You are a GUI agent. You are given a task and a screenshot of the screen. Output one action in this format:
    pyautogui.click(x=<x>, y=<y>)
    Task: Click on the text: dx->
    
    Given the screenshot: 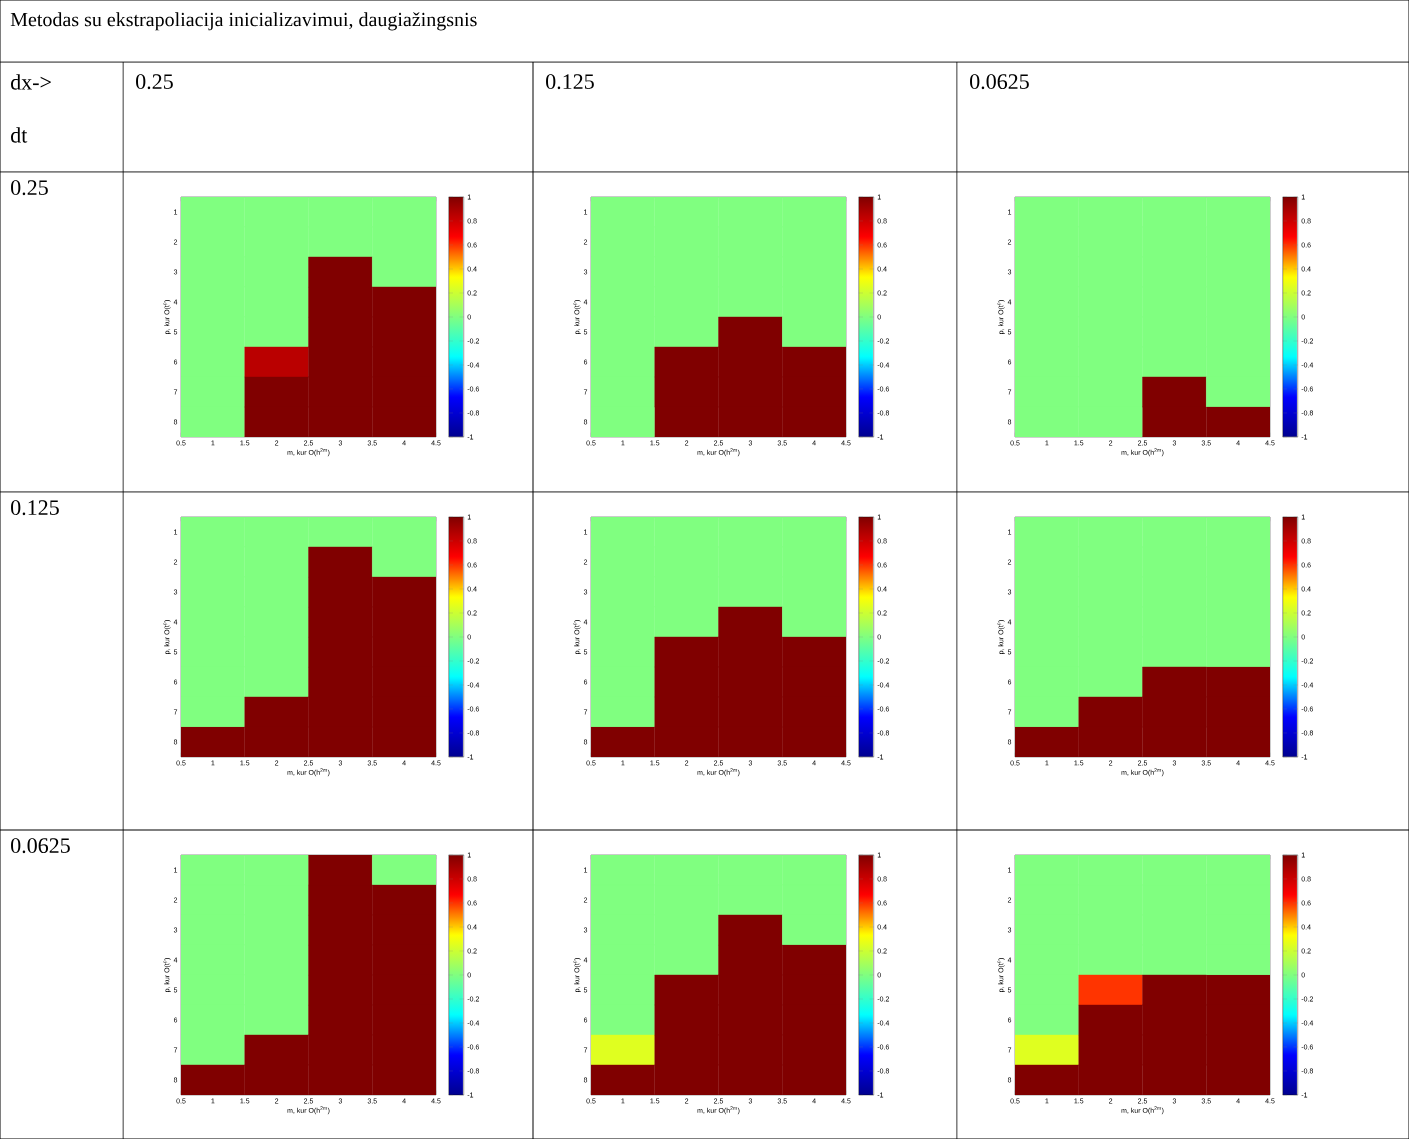 What is the action you would take?
    pyautogui.click(x=31, y=82)
    